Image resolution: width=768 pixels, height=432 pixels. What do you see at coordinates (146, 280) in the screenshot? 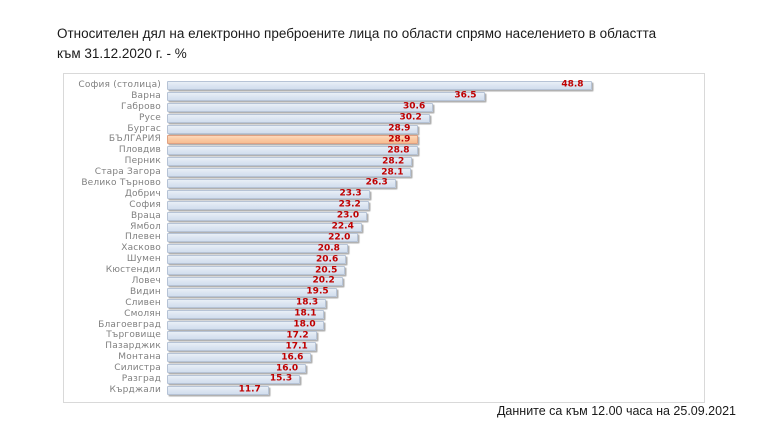
I see `category-label: Ловеч` at bounding box center [146, 280].